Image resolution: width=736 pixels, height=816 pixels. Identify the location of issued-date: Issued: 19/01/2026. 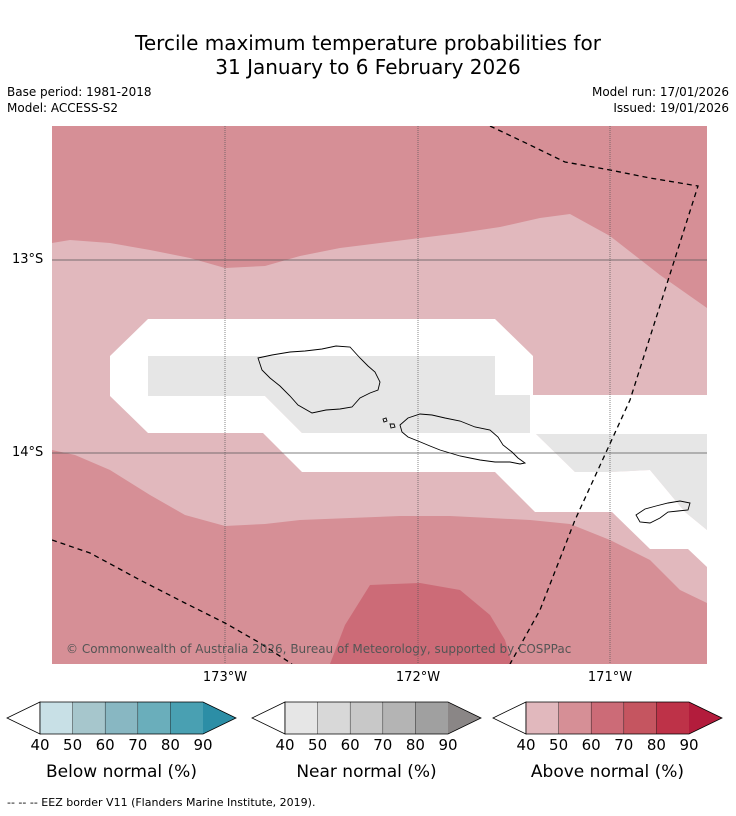
(671, 108).